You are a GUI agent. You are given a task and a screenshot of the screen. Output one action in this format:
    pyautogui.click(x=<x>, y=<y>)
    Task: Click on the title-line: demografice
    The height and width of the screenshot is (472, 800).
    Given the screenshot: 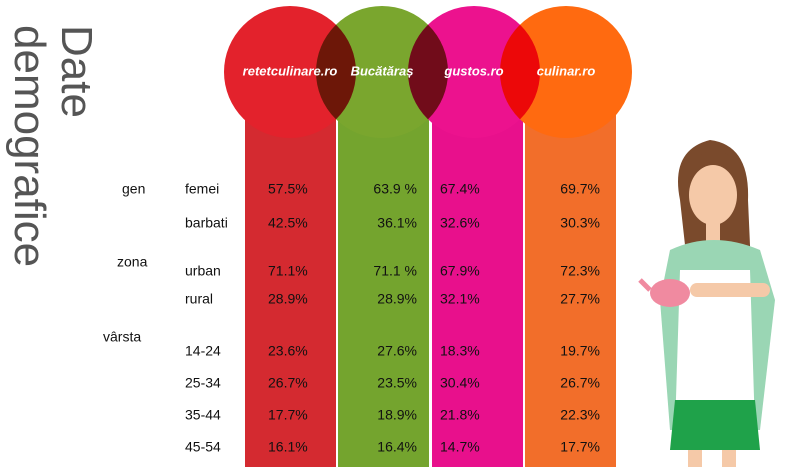 What is the action you would take?
    pyautogui.click(x=29, y=146)
    